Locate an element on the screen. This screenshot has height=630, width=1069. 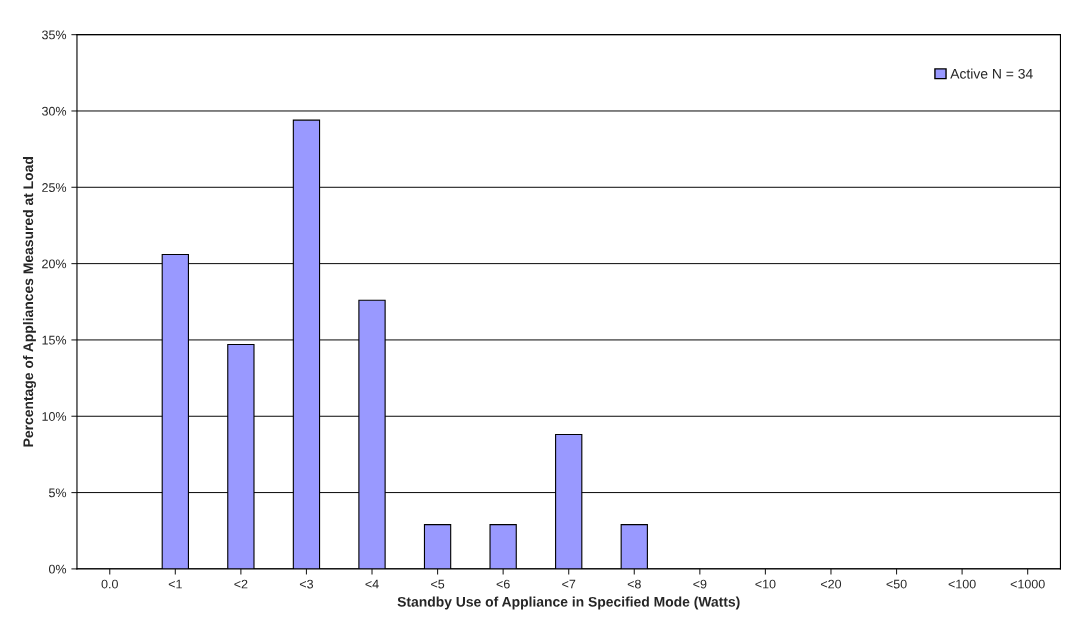
x-tick-label: <9 is located at coordinates (700, 584).